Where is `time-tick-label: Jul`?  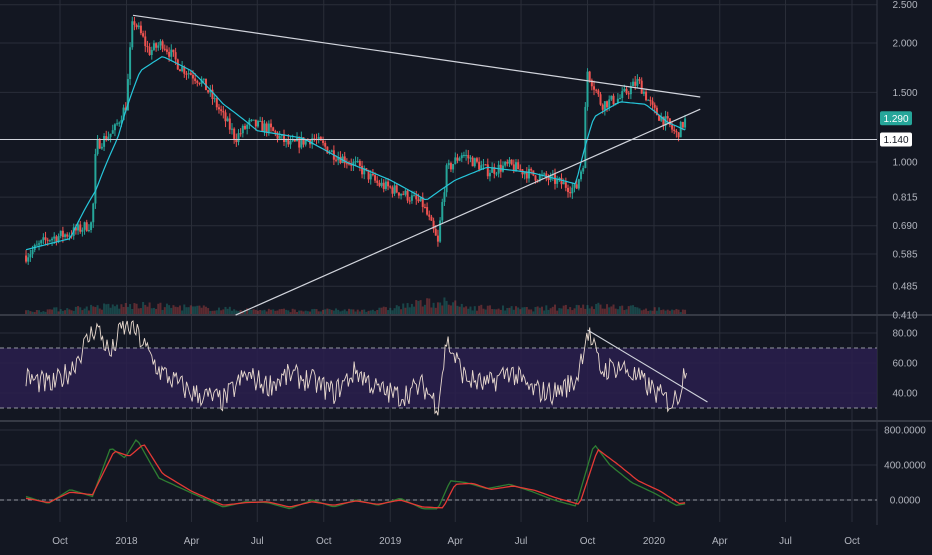
time-tick-label: Jul is located at coordinates (785, 541).